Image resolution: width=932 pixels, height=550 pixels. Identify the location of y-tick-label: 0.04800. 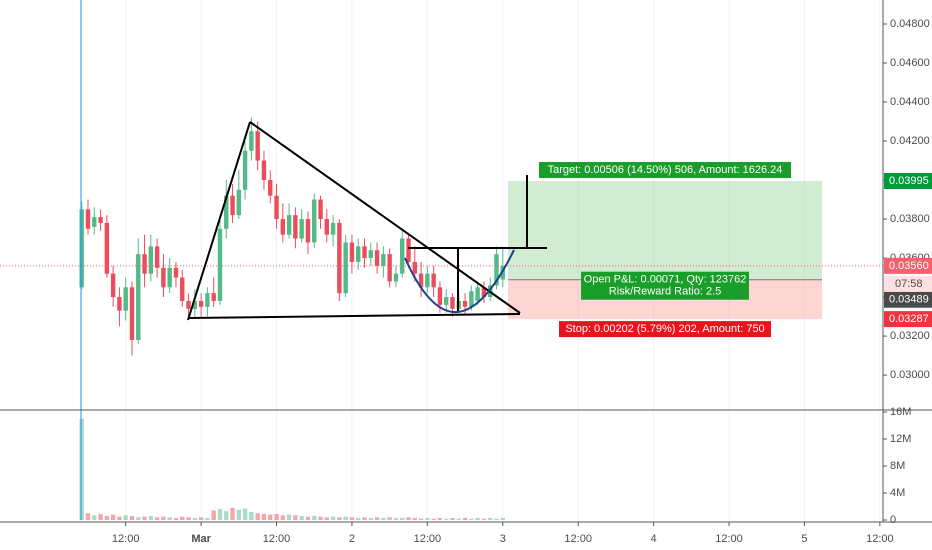
(910, 24).